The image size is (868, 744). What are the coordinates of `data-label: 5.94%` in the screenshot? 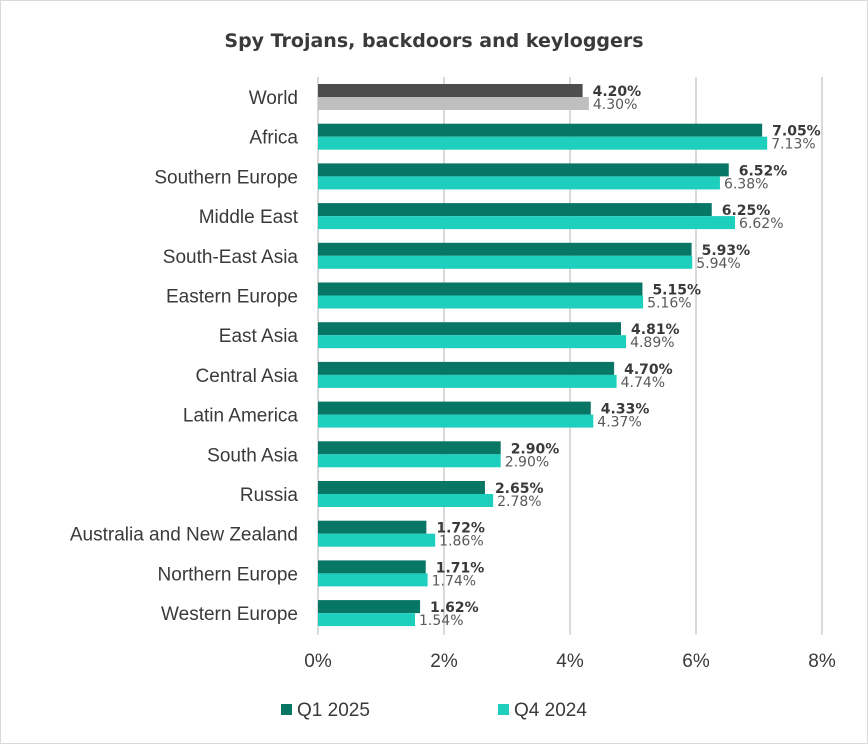 It's located at (718, 264).